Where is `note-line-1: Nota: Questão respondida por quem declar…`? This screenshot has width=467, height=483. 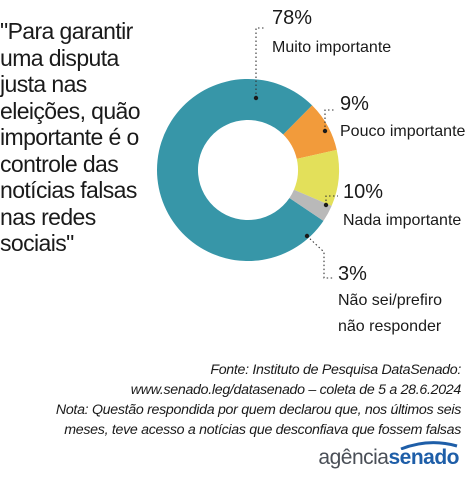
note-line-1: Nota: Questão respondida por quem declar… is located at coordinates (258, 410).